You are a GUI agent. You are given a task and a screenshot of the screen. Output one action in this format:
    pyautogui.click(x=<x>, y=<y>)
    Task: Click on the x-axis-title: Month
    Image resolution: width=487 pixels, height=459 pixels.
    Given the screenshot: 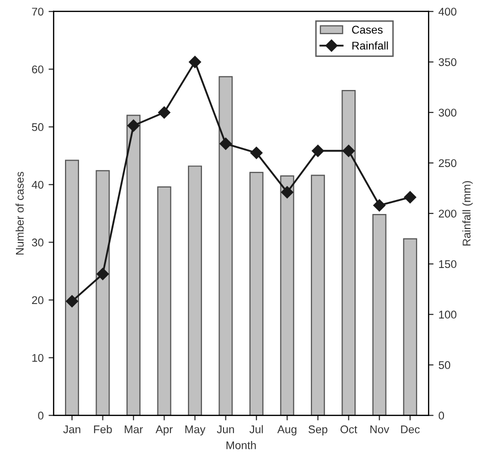 What is the action you would take?
    pyautogui.click(x=241, y=445)
    